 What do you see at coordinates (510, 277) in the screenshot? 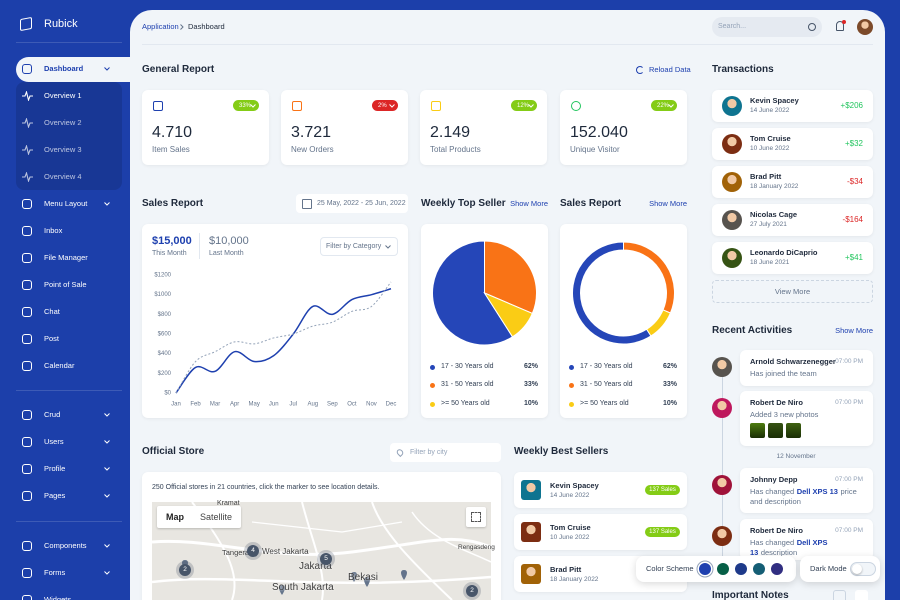
I see `pie-slice` at bounding box center [510, 277].